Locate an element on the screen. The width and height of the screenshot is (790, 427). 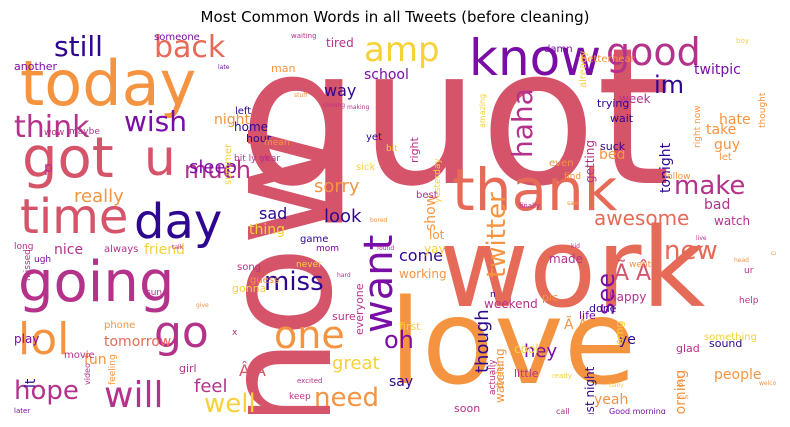
word: live is located at coordinates (701, 238).